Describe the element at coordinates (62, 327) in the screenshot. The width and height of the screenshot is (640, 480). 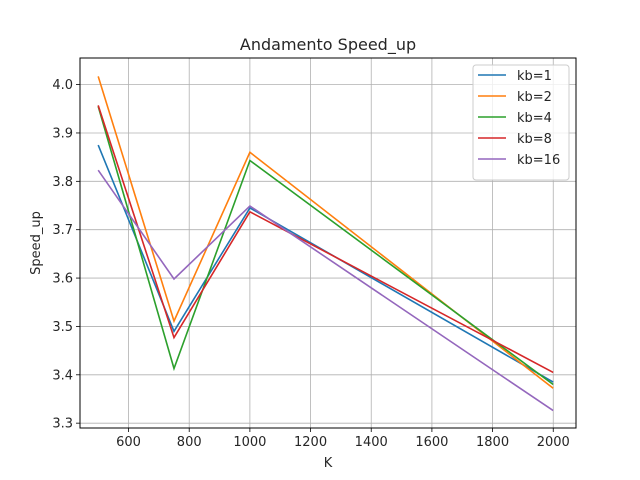
I see `y-tick-label: 3.5` at that location.